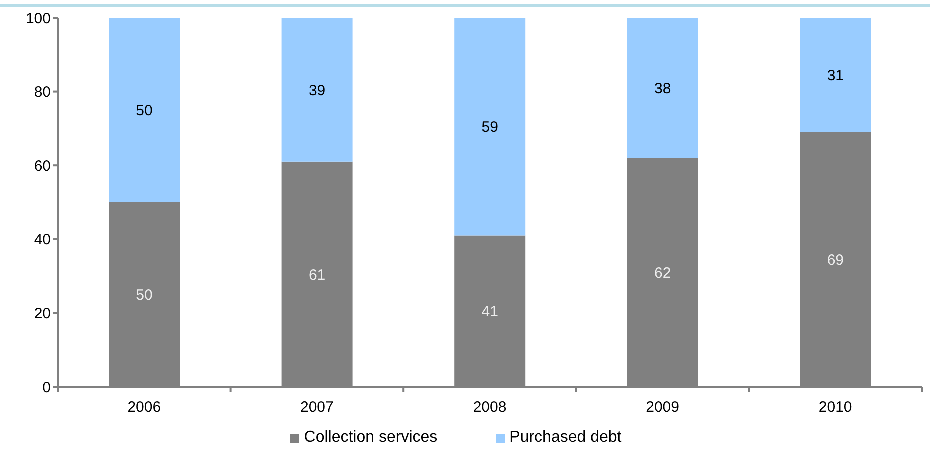 Image resolution: width=930 pixels, height=455 pixels. Describe the element at coordinates (566, 438) in the screenshot. I see `legend-label: Purchased debt` at that location.